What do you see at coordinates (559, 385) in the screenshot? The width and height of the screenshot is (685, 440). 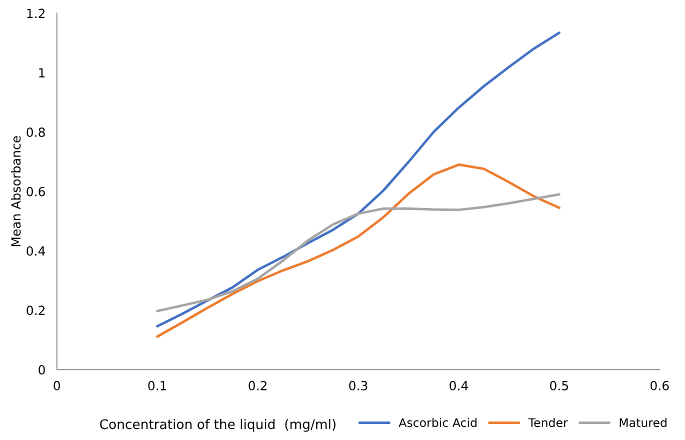 I see `x-tick-label: 0.5` at bounding box center [559, 385].